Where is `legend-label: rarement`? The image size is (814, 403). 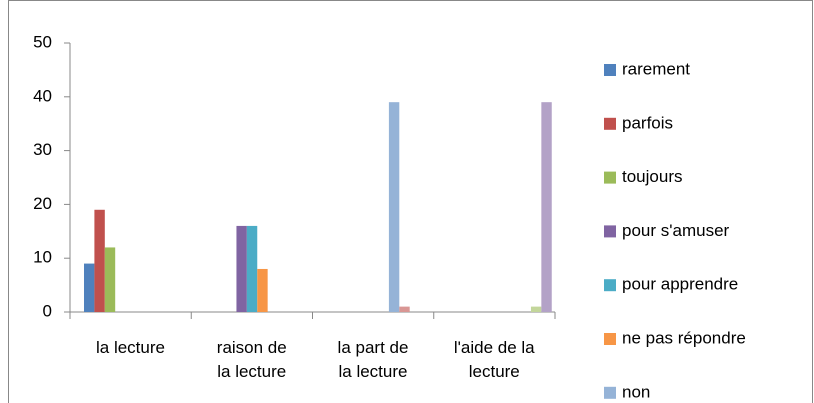 legend-label: rarement is located at coordinates (656, 68).